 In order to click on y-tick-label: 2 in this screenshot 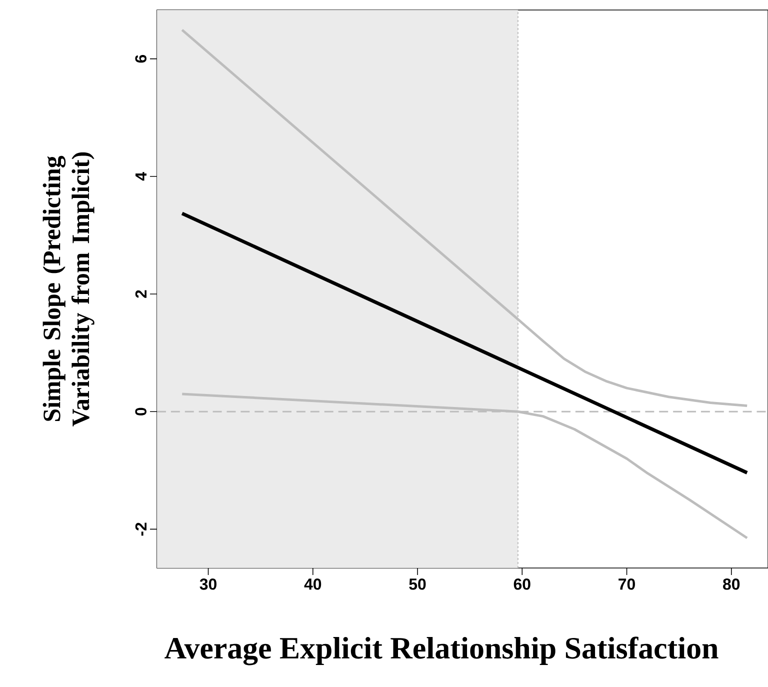, I will do `click(140, 294)`.